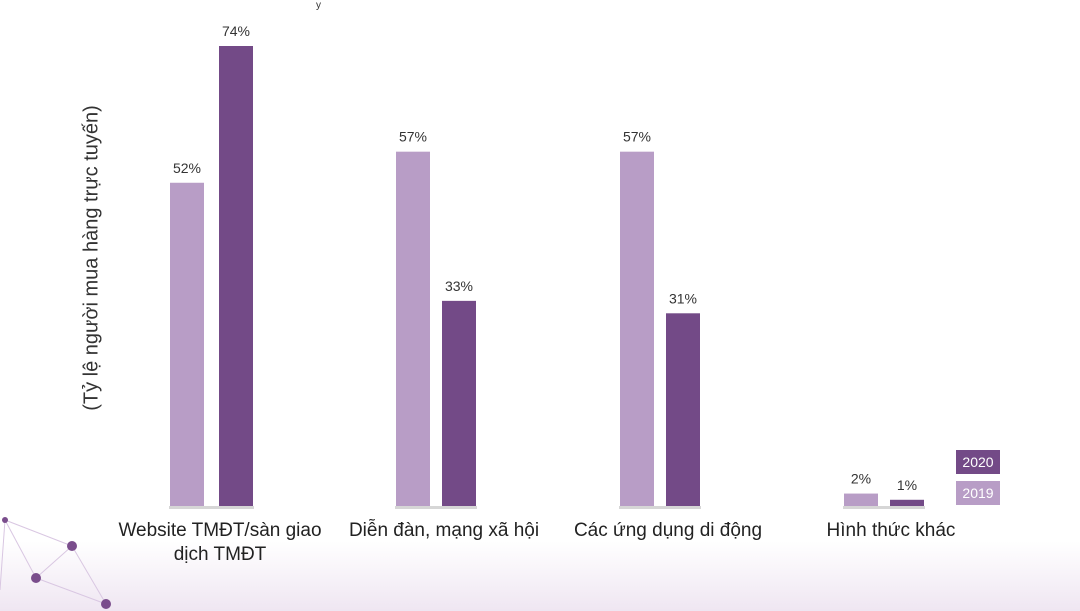 The height and width of the screenshot is (611, 1080). What do you see at coordinates (683, 298) in the screenshot?
I see `data-label-2020-mobile-apps: 31%` at bounding box center [683, 298].